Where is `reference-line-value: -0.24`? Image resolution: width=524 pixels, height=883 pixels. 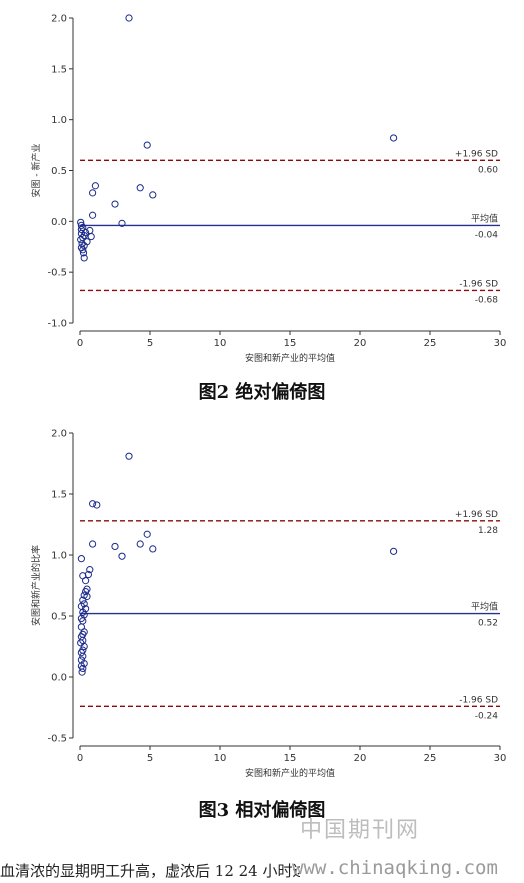 reference-line-value: -0.24 is located at coordinates (487, 716).